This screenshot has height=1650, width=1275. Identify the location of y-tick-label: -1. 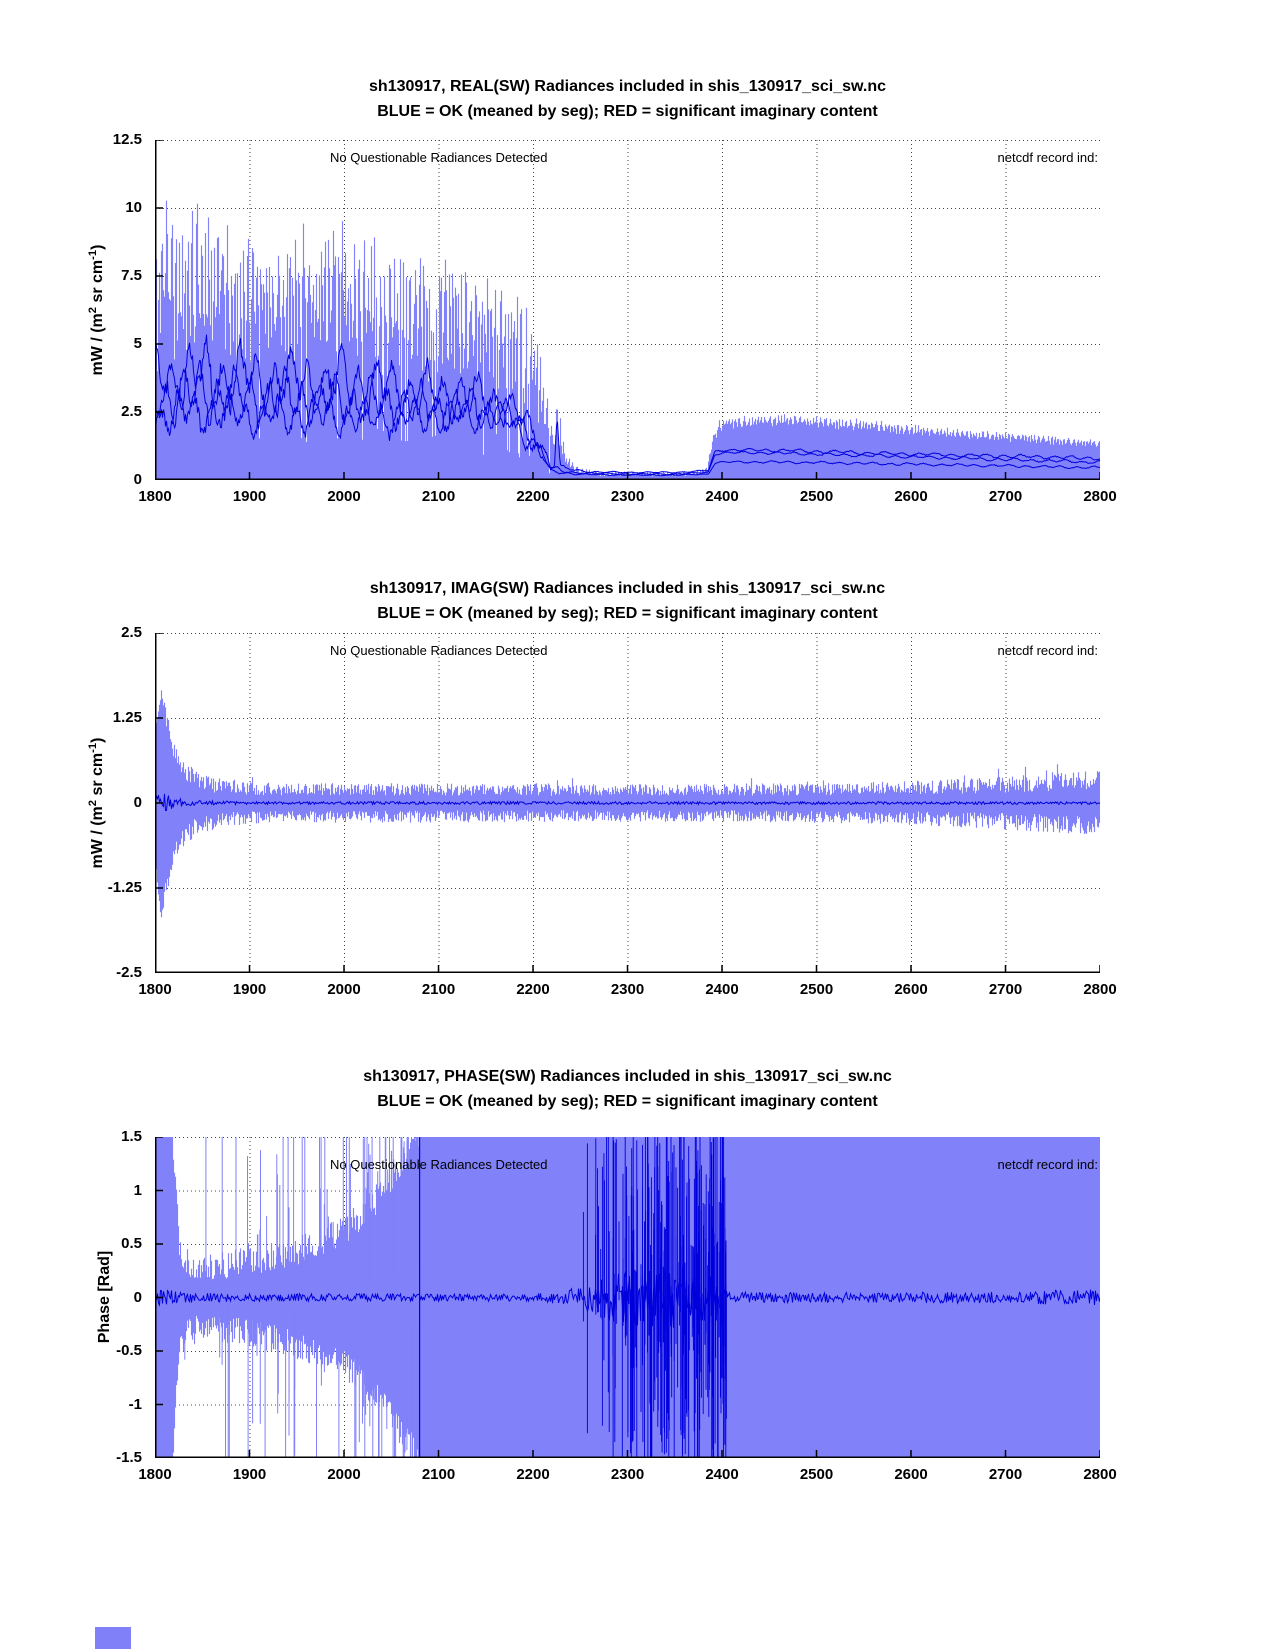
(135, 1404).